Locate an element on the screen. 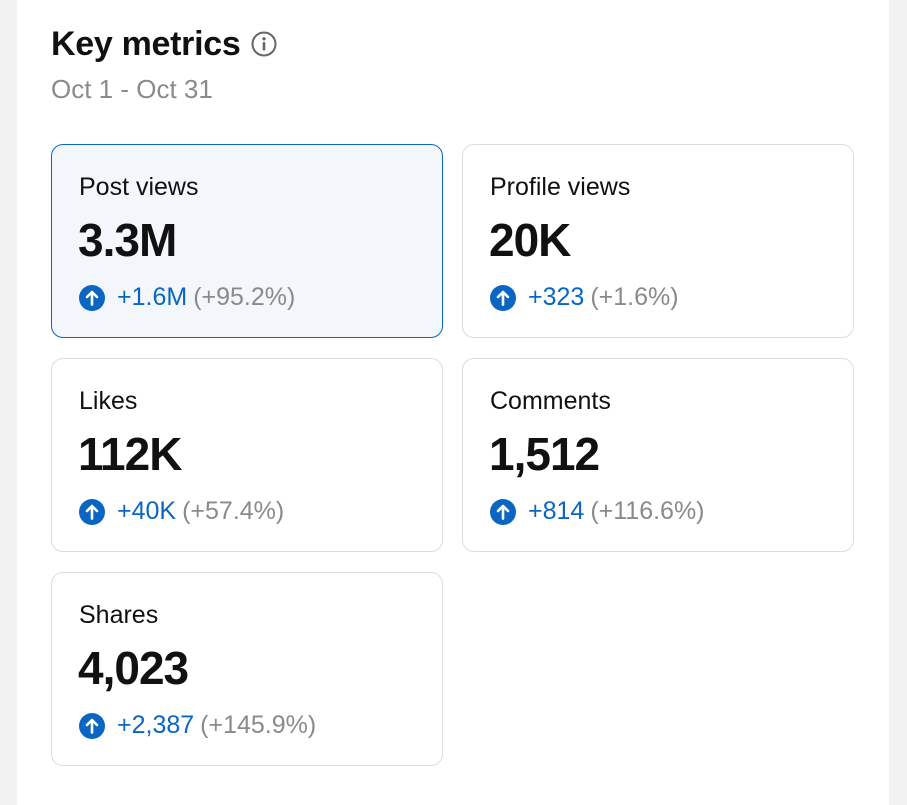 This screenshot has width=907, height=805. metric-label: Comments is located at coordinates (550, 401).